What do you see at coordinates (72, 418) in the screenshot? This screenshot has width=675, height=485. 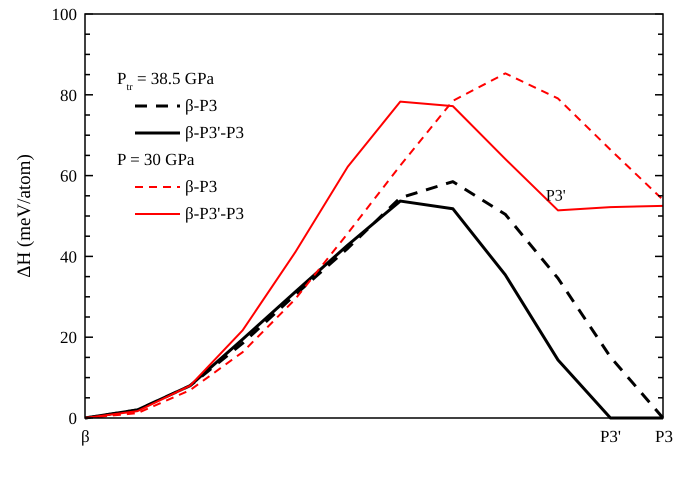 I see `y-tick-label: 0` at bounding box center [72, 418].